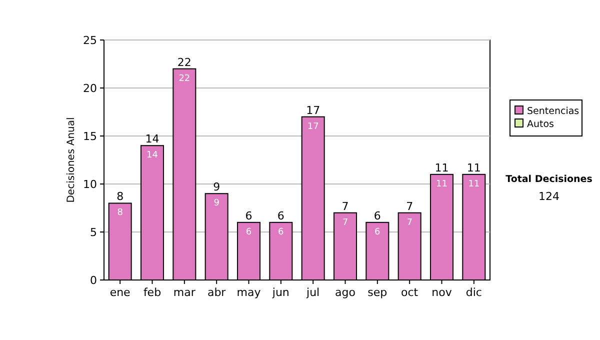 The height and width of the screenshot is (340, 600). What do you see at coordinates (184, 292) in the screenshot?
I see `x-tick-label: mar` at bounding box center [184, 292].